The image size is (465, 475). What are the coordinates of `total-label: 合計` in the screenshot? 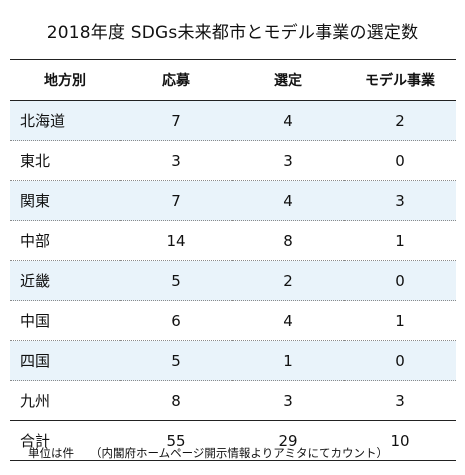 It's located at (65, 440).